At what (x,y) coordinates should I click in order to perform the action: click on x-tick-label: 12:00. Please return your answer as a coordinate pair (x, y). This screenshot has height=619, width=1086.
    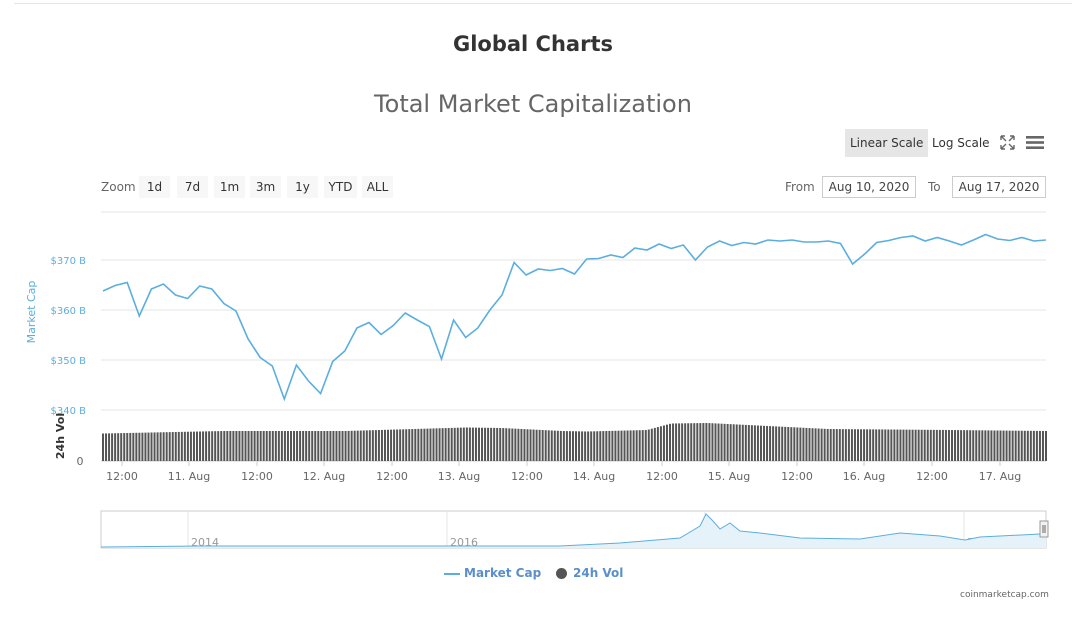
    Looking at the image, I should click on (392, 476).